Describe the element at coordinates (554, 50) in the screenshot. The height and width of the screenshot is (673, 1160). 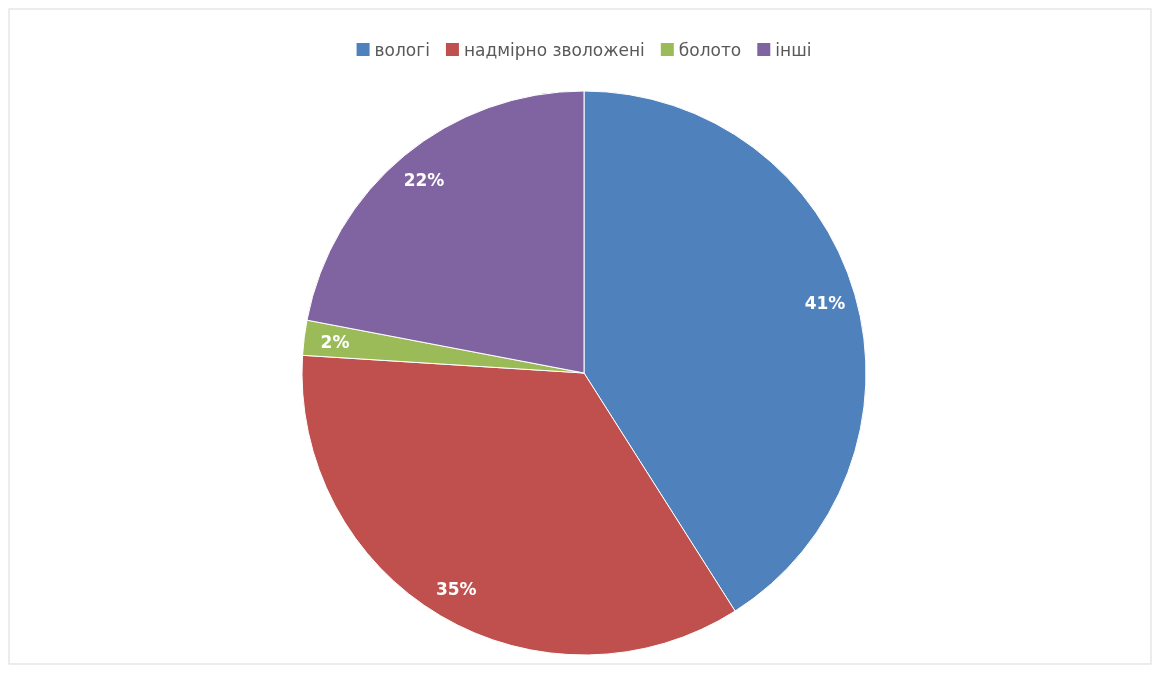
I see `legend-label: надмірно зволожені` at that location.